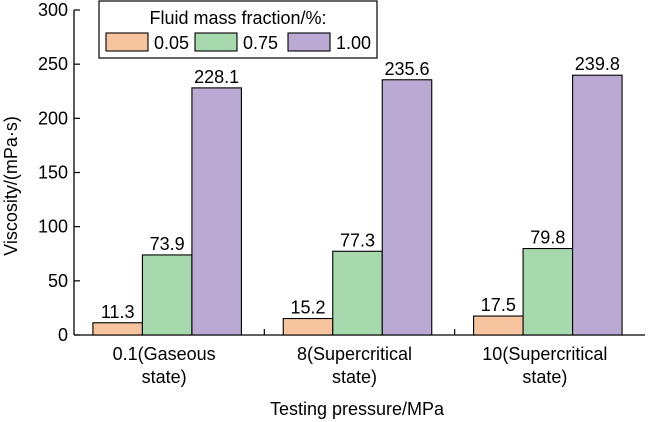  What do you see at coordinates (164, 354) in the screenshot?
I see `x-tick-label: 0.1(Gaseous` at bounding box center [164, 354].